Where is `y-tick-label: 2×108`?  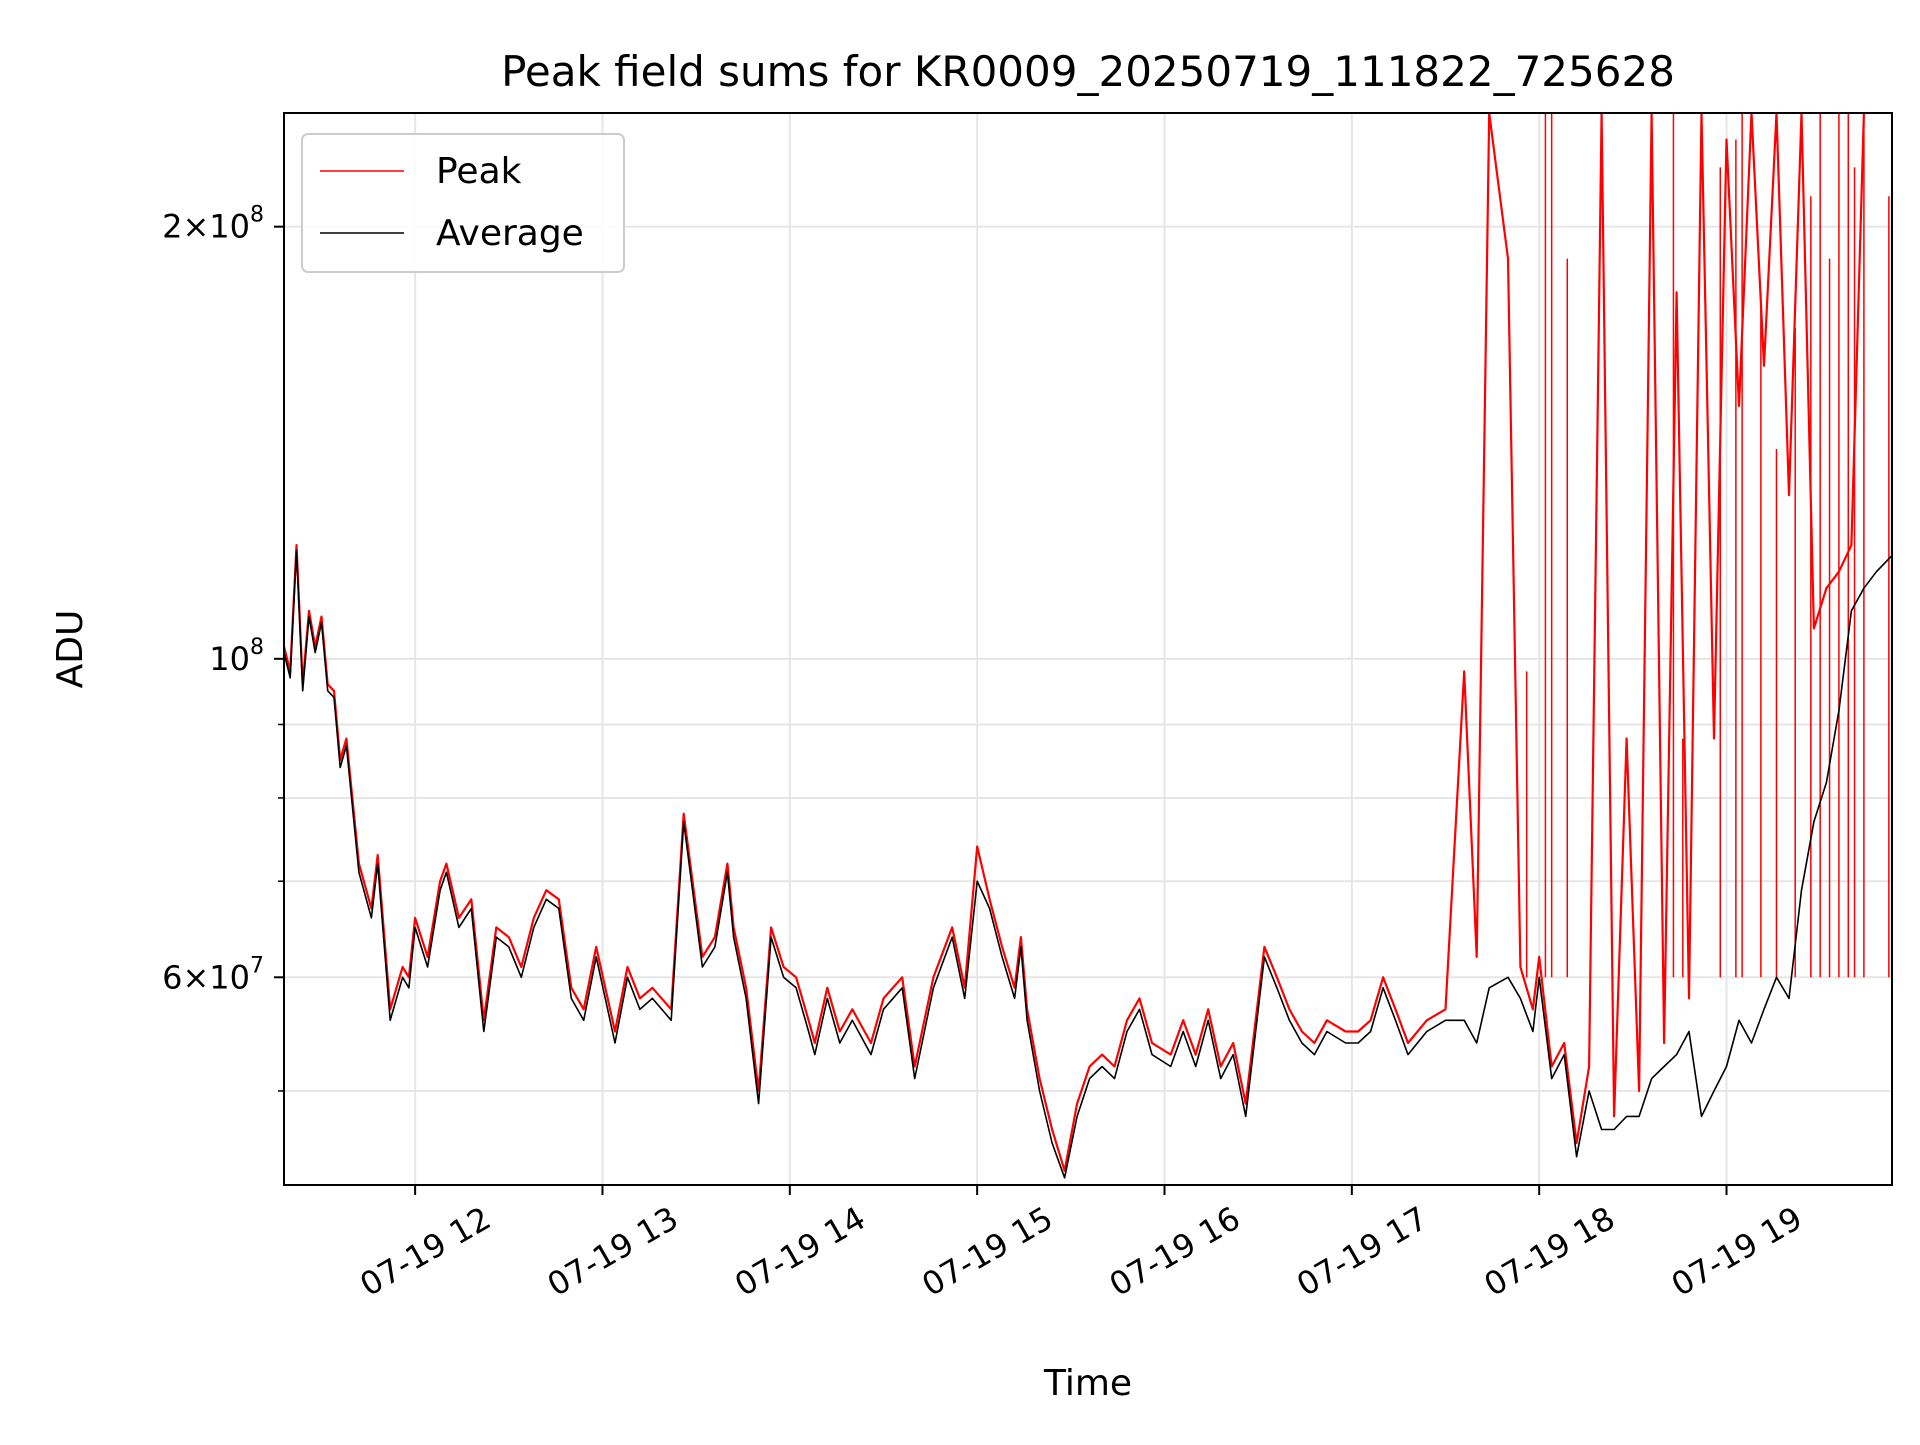
y-tick-label: 2×108 is located at coordinates (213, 224).